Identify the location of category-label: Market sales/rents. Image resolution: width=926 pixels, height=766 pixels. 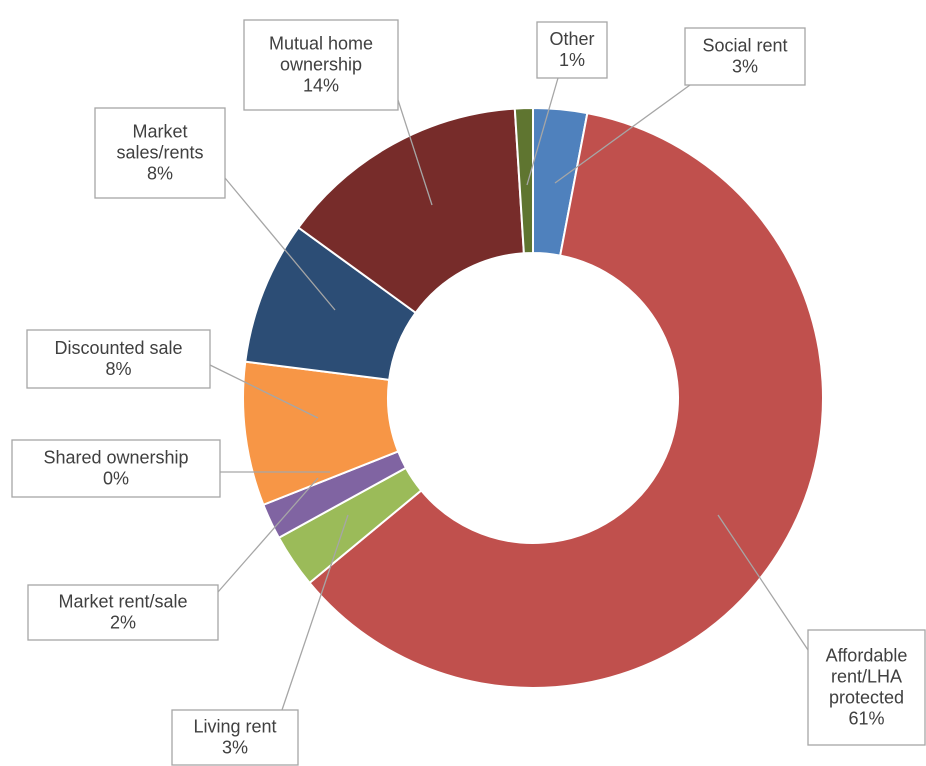
(159, 142).